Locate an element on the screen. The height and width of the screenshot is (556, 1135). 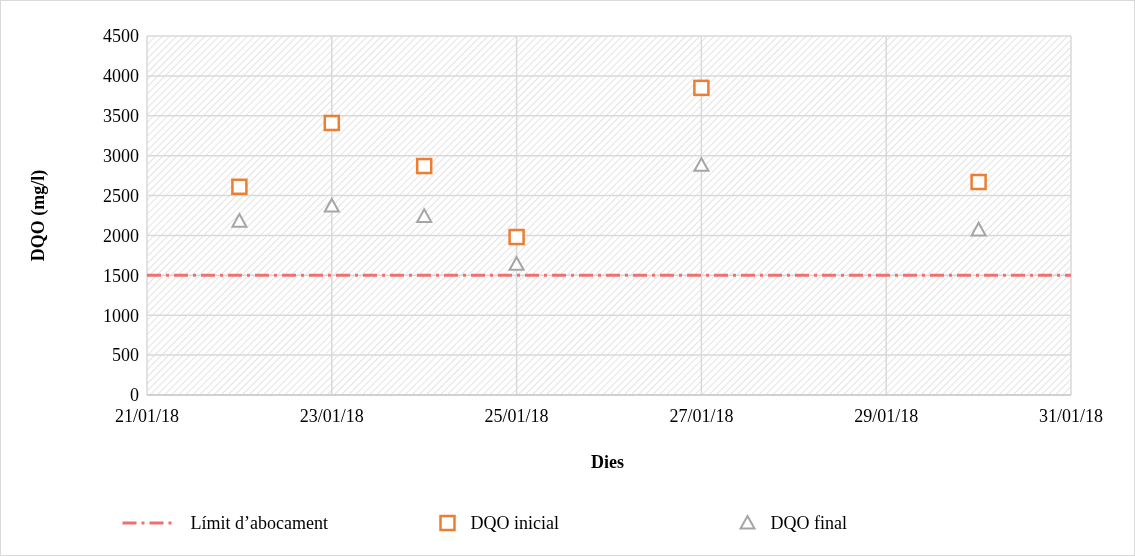
x-tick-label: 25/01/18 is located at coordinates (516, 416).